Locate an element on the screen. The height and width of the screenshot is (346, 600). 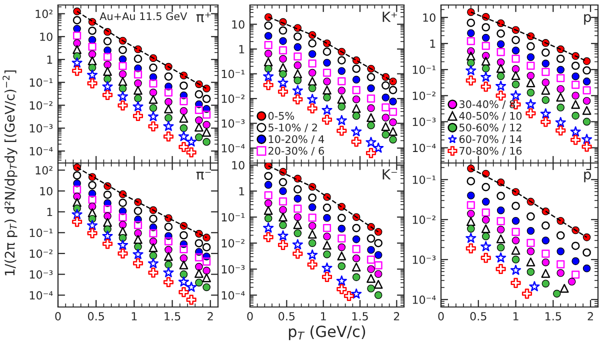
y-axis-title: 1/(2π p$_{T}$) d²N/dp$_{T}$dy [(GeV/c)$^{−2}$] is located at coordinates (10, 173).